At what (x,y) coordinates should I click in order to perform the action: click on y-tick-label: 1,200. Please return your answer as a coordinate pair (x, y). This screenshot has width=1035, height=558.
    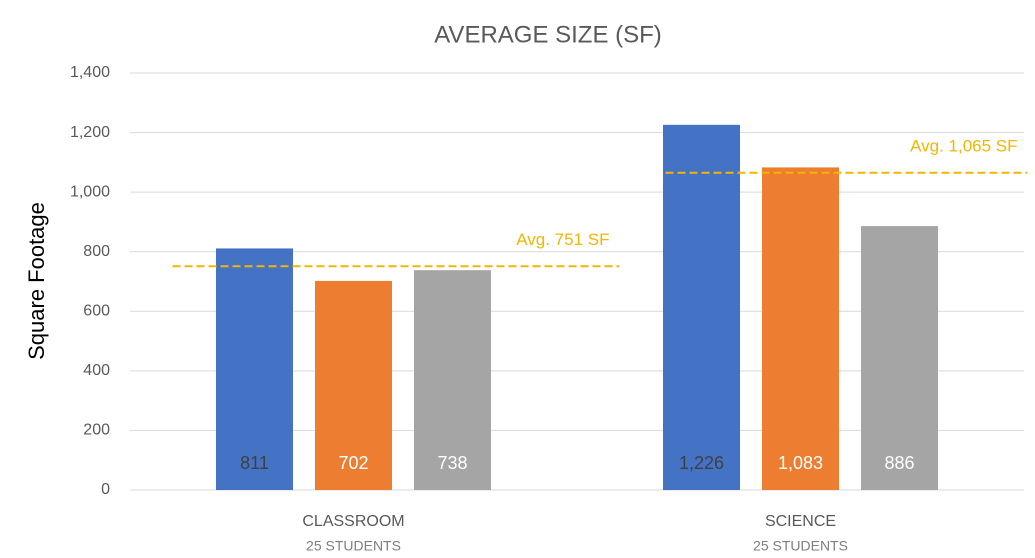
    Looking at the image, I should click on (90, 132).